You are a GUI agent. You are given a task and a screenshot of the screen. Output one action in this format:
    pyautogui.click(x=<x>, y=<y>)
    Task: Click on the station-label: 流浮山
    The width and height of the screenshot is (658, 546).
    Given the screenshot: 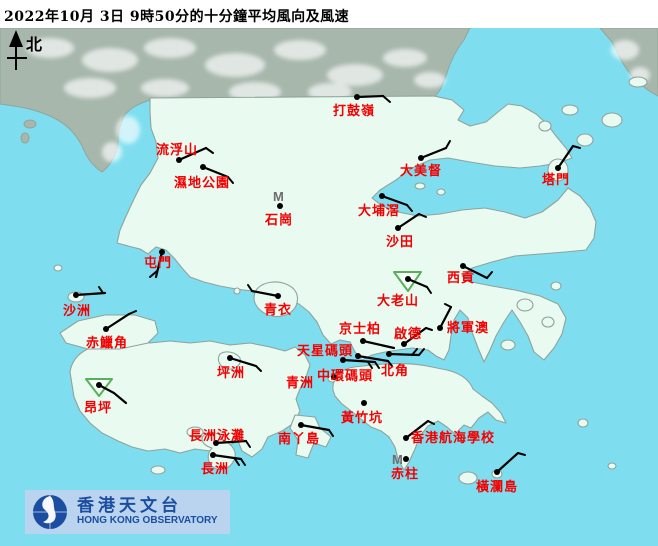 What is the action you would take?
    pyautogui.click(x=177, y=149)
    